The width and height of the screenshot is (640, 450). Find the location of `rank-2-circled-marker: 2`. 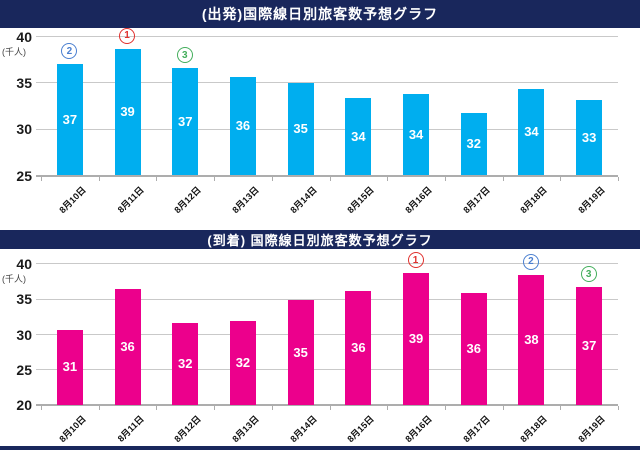

rank-2-circled-marker: 2 is located at coordinates (530, 261).